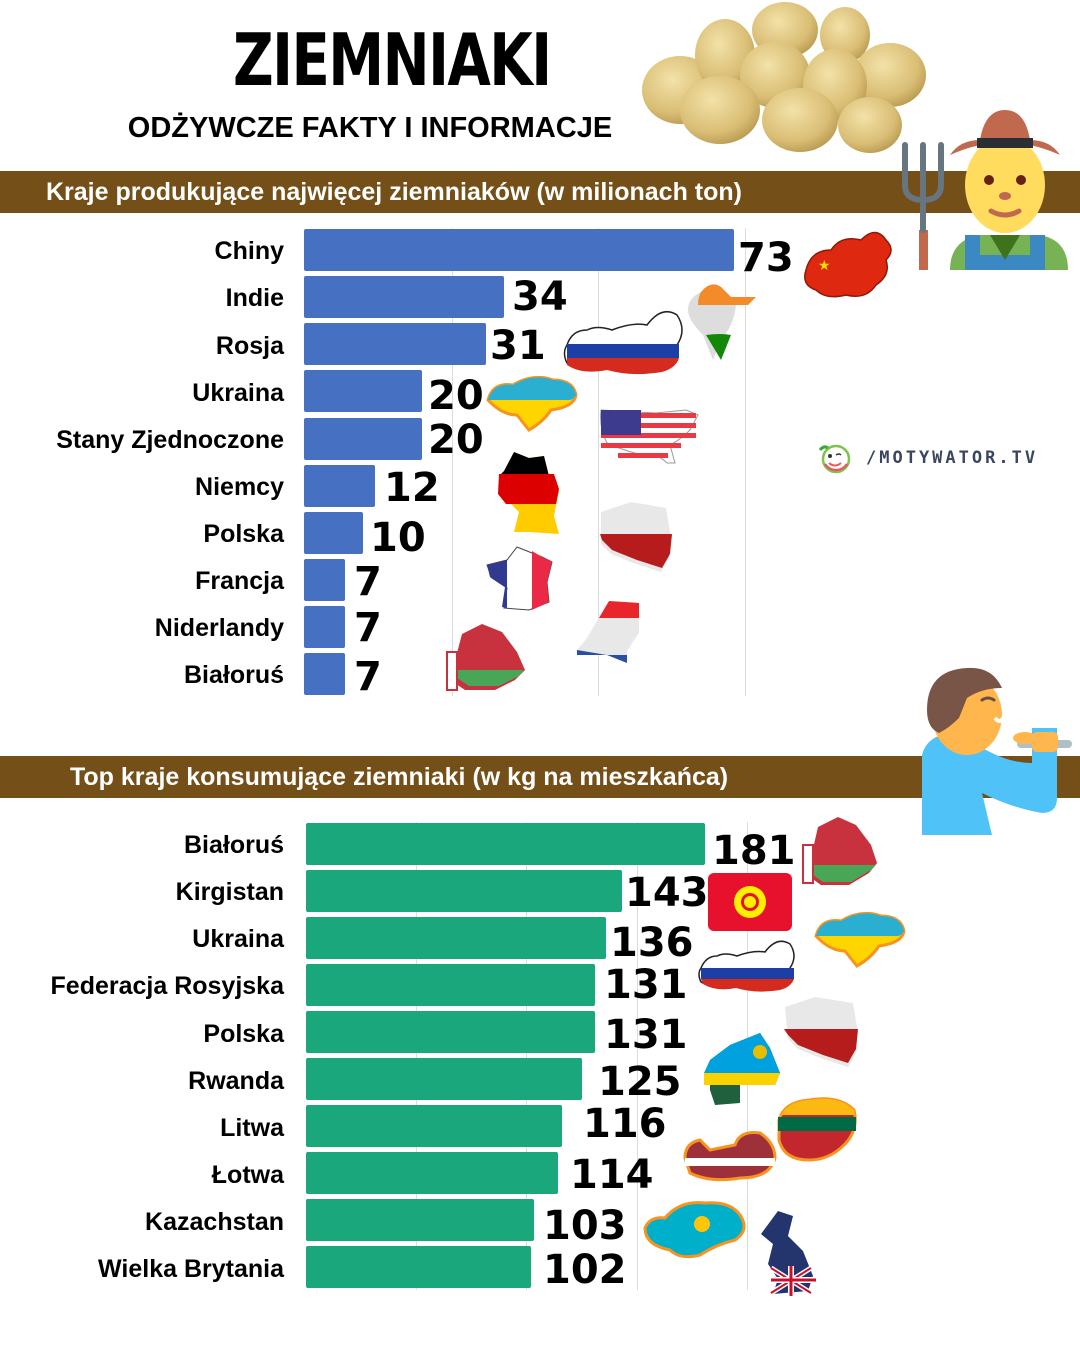  What do you see at coordinates (649, 436) in the screenshot?
I see `usa-map-flag-icon` at bounding box center [649, 436].